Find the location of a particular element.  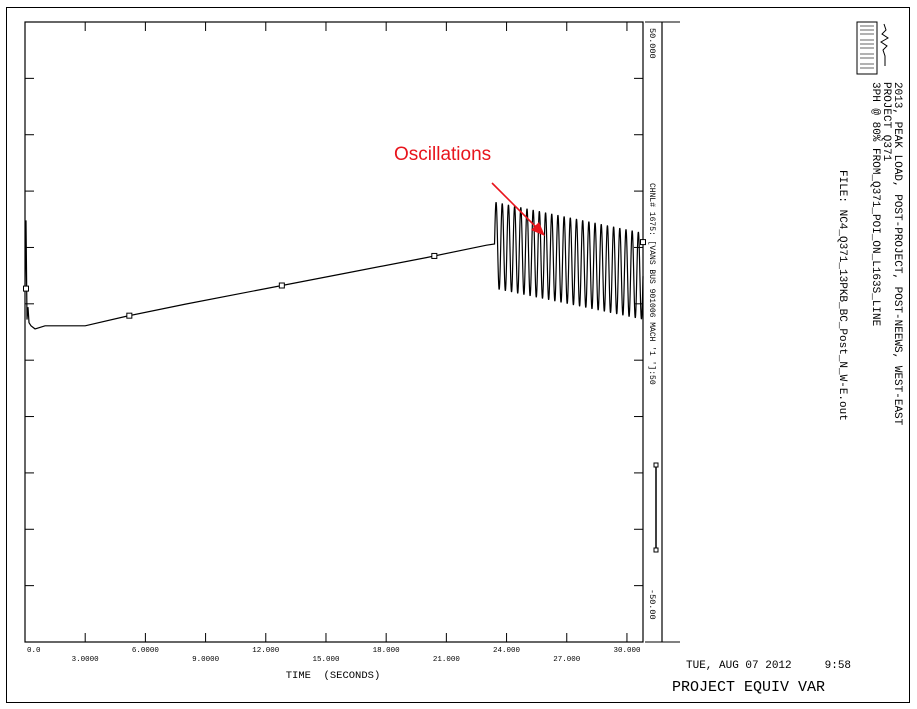

x-tick-label: 6.0000 is located at coordinates (146, 651).